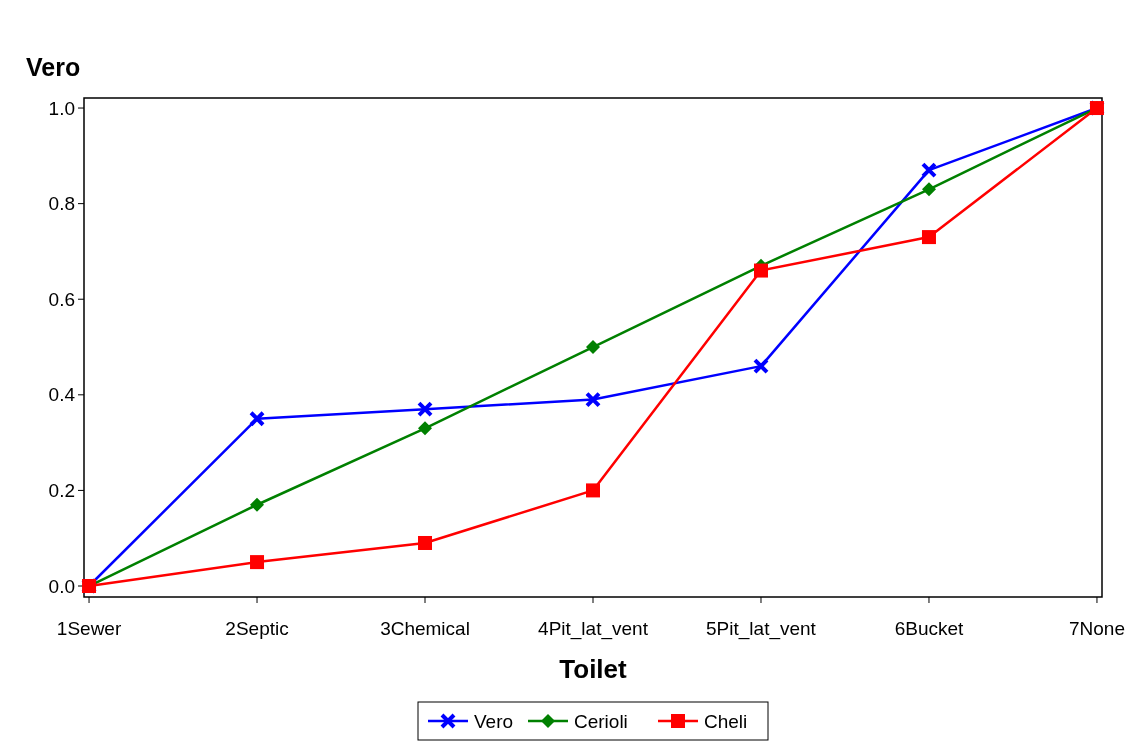  What do you see at coordinates (257, 628) in the screenshot?
I see `x-tick-label: 2Septic` at bounding box center [257, 628].